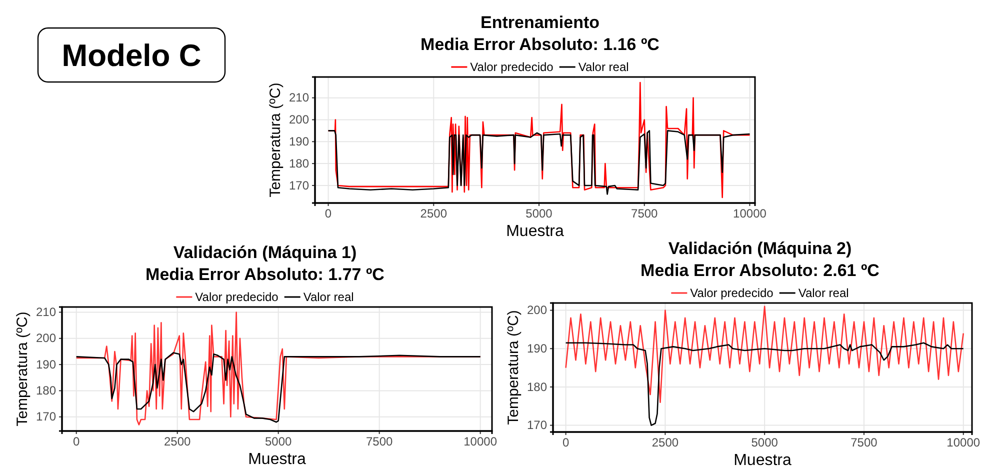 This screenshot has width=991, height=467. Describe the element at coordinates (132, 55) in the screenshot. I see `text: Modelo C` at that location.